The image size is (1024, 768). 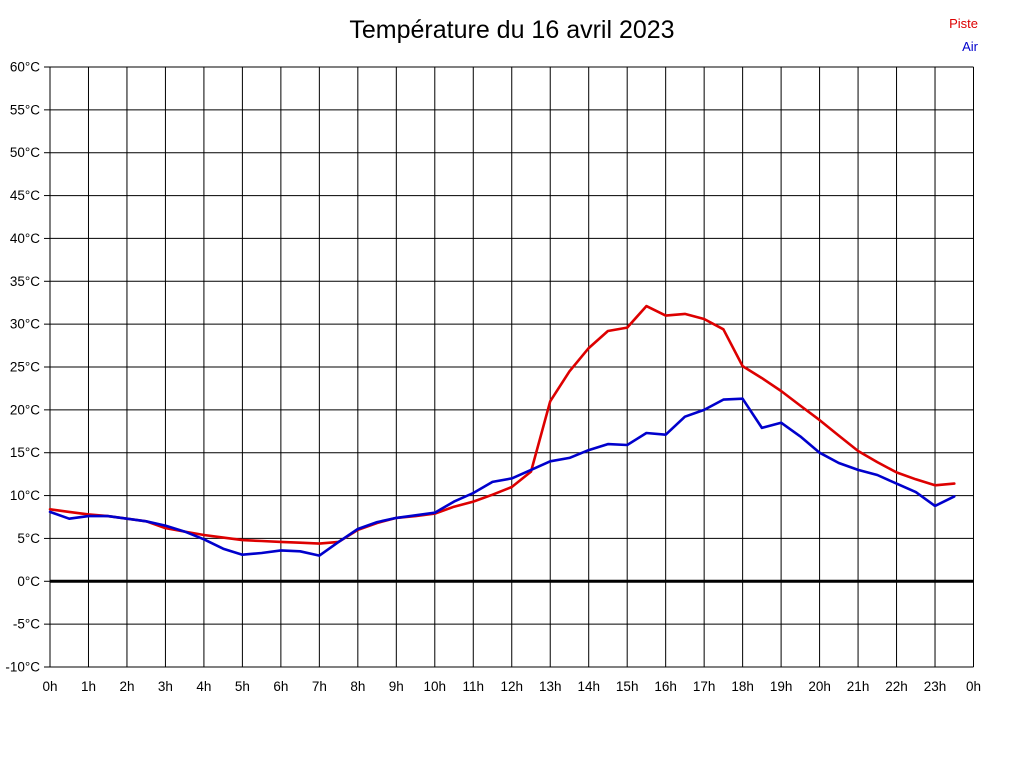 I want to click on y-tick-label: -10°C, so click(x=22, y=667).